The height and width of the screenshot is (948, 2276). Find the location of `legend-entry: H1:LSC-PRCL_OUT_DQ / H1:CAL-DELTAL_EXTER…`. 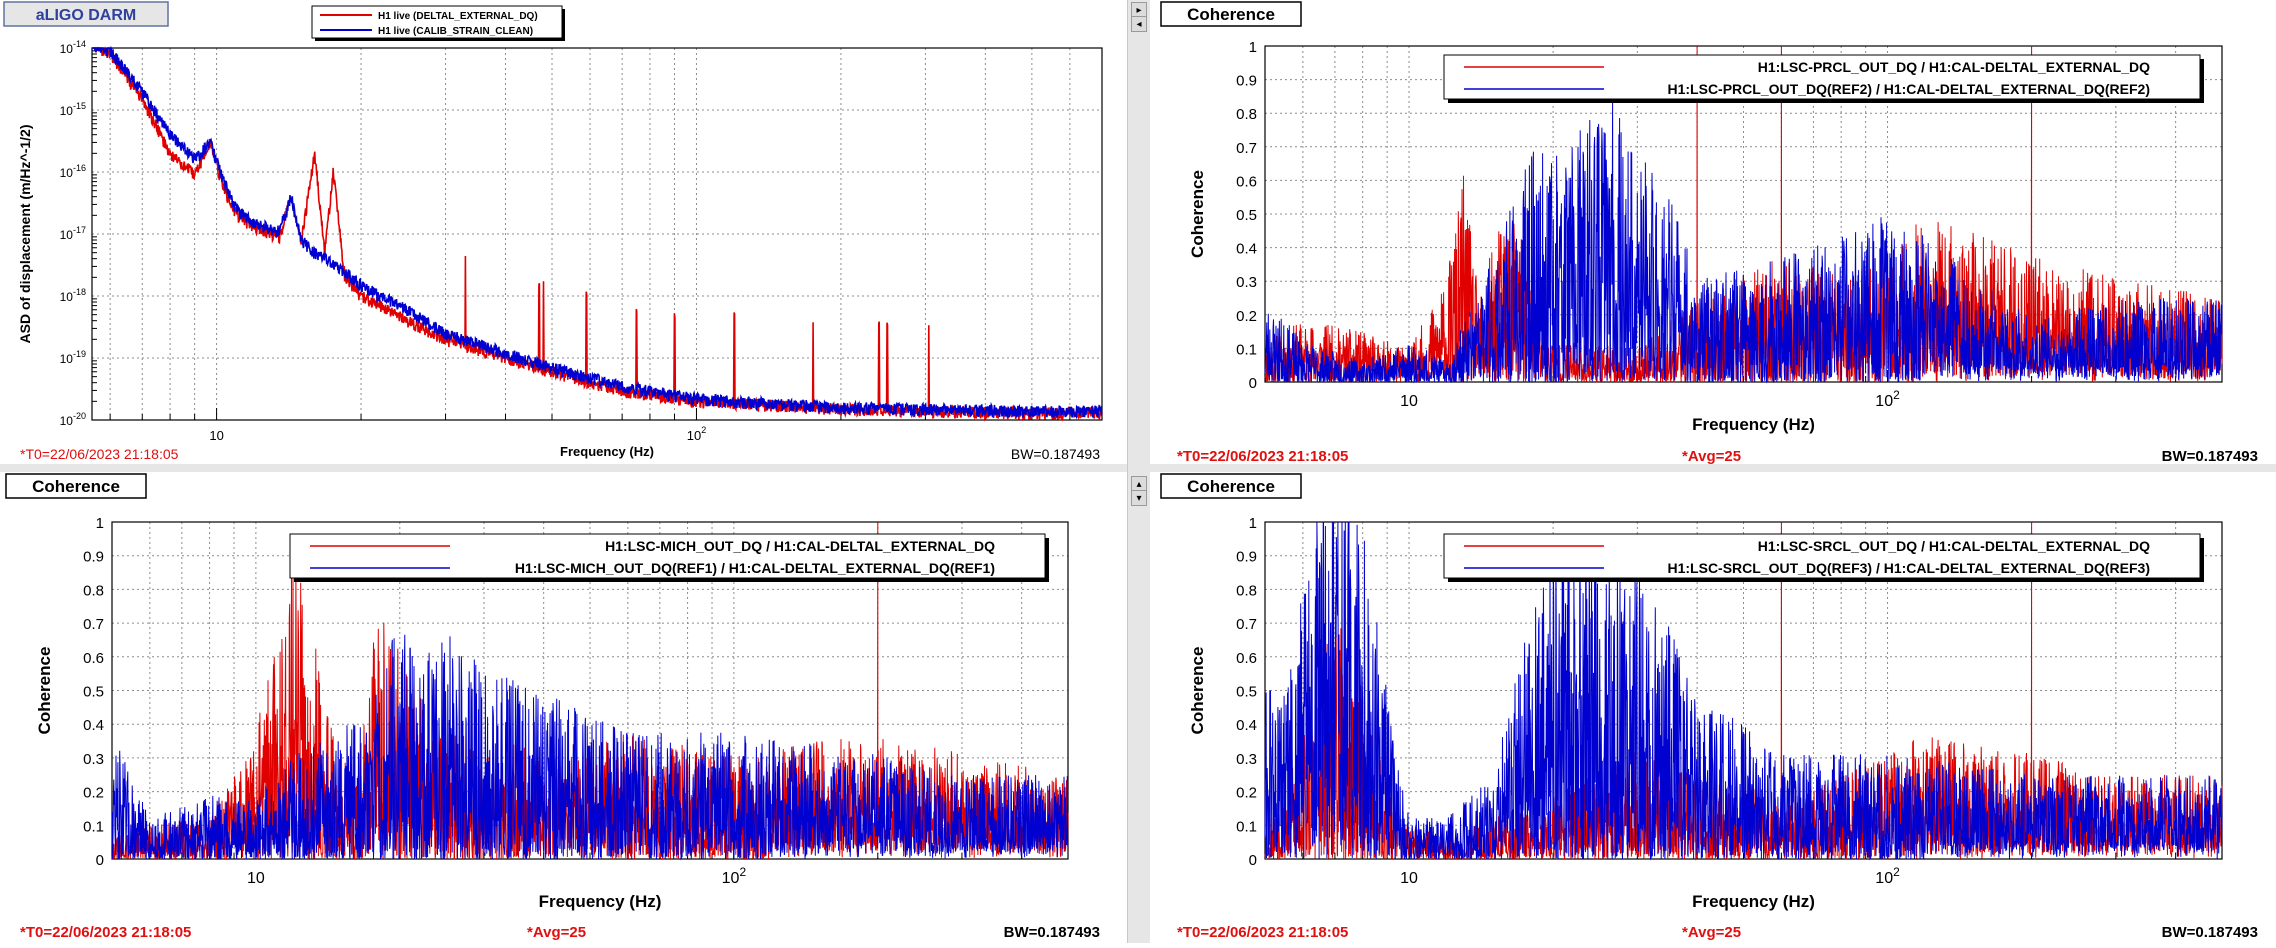

legend-entry: H1:LSC-PRCL_OUT_DQ / H1:CAL-DELTAL_EXTER… is located at coordinates (1954, 67).